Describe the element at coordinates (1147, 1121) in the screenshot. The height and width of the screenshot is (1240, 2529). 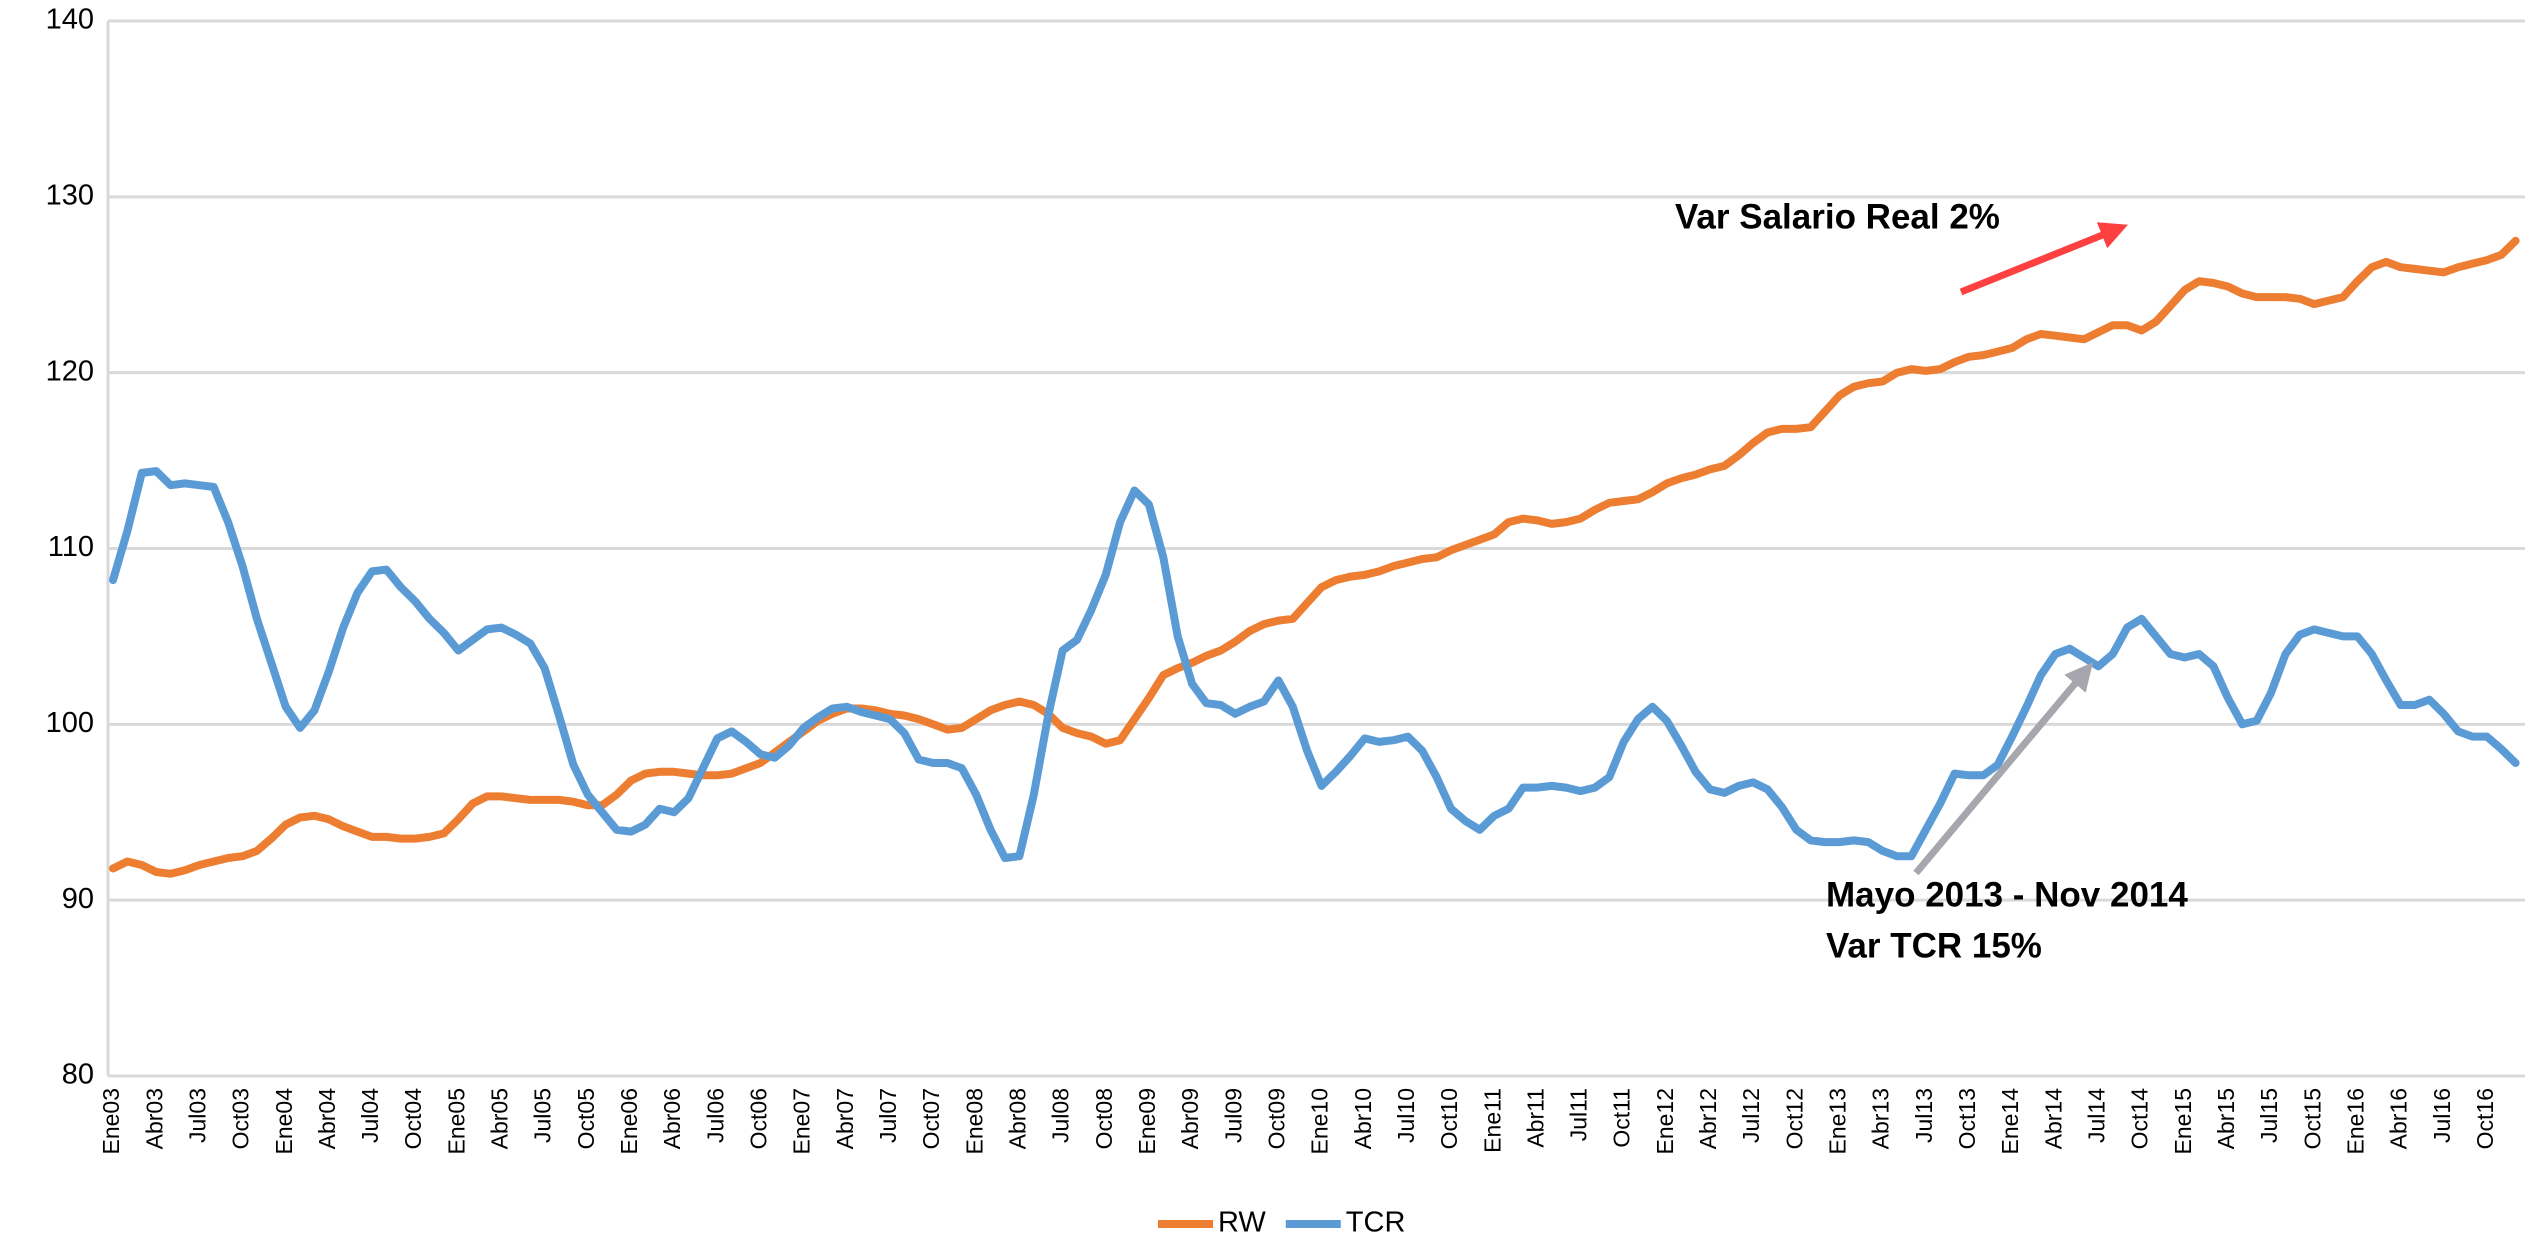
I see `x-tick-label: Ene09` at that location.